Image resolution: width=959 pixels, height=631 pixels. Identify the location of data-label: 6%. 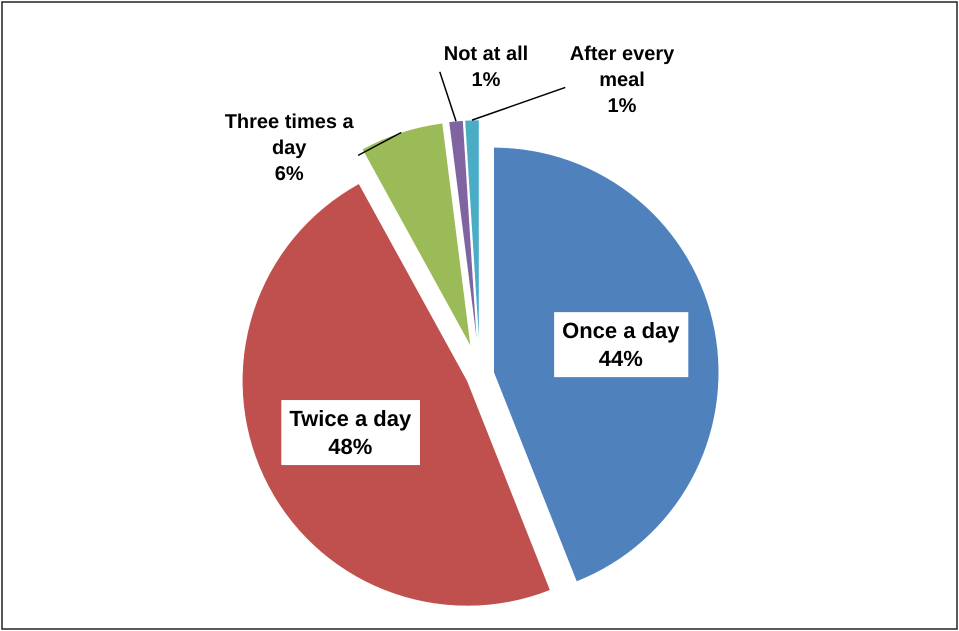
(289, 174).